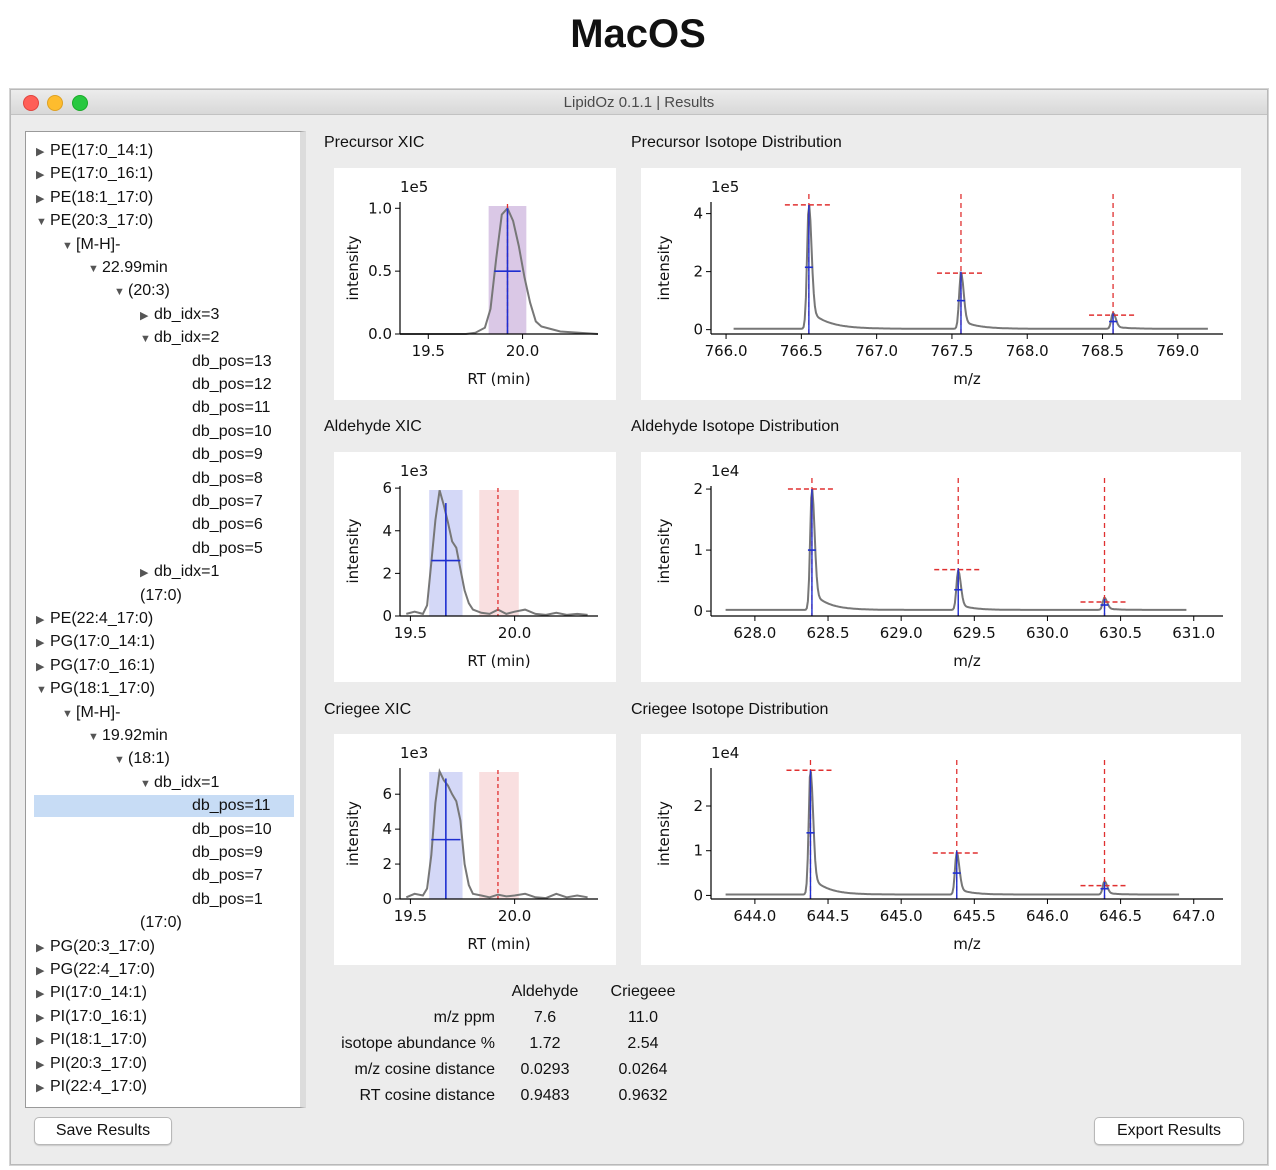 This screenshot has width=1276, height=1170. I want to click on y-tick-label: 2, so click(698, 272).